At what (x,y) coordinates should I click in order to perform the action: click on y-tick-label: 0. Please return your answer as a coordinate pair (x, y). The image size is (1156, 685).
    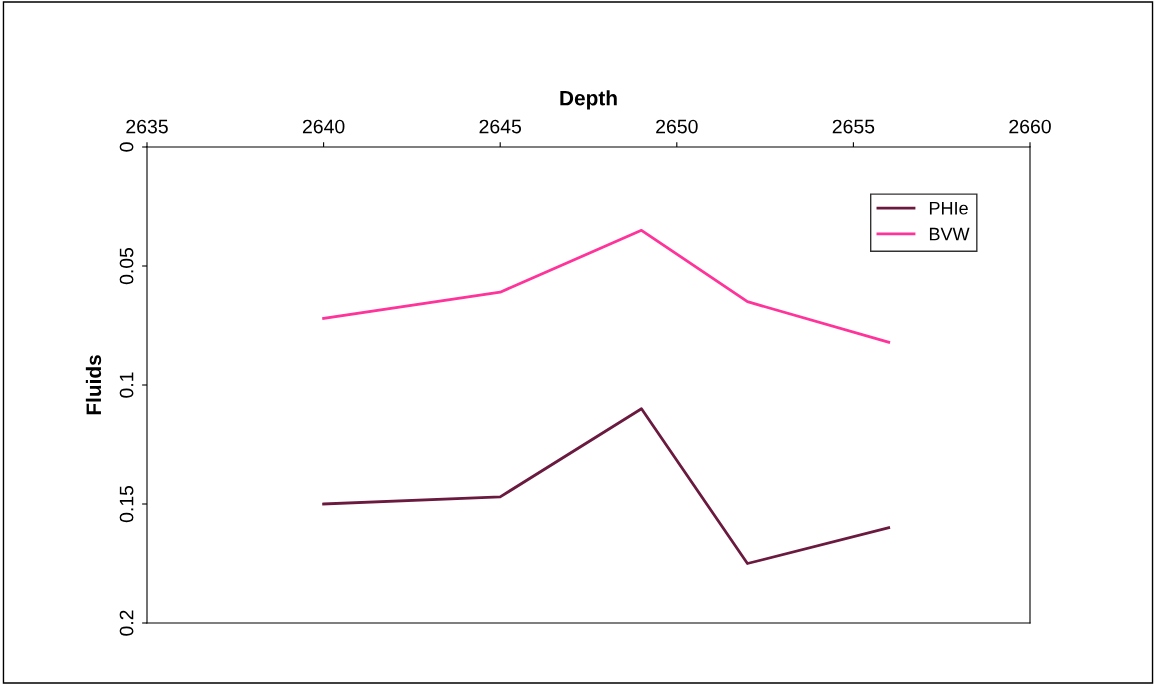
    Looking at the image, I should click on (126, 147).